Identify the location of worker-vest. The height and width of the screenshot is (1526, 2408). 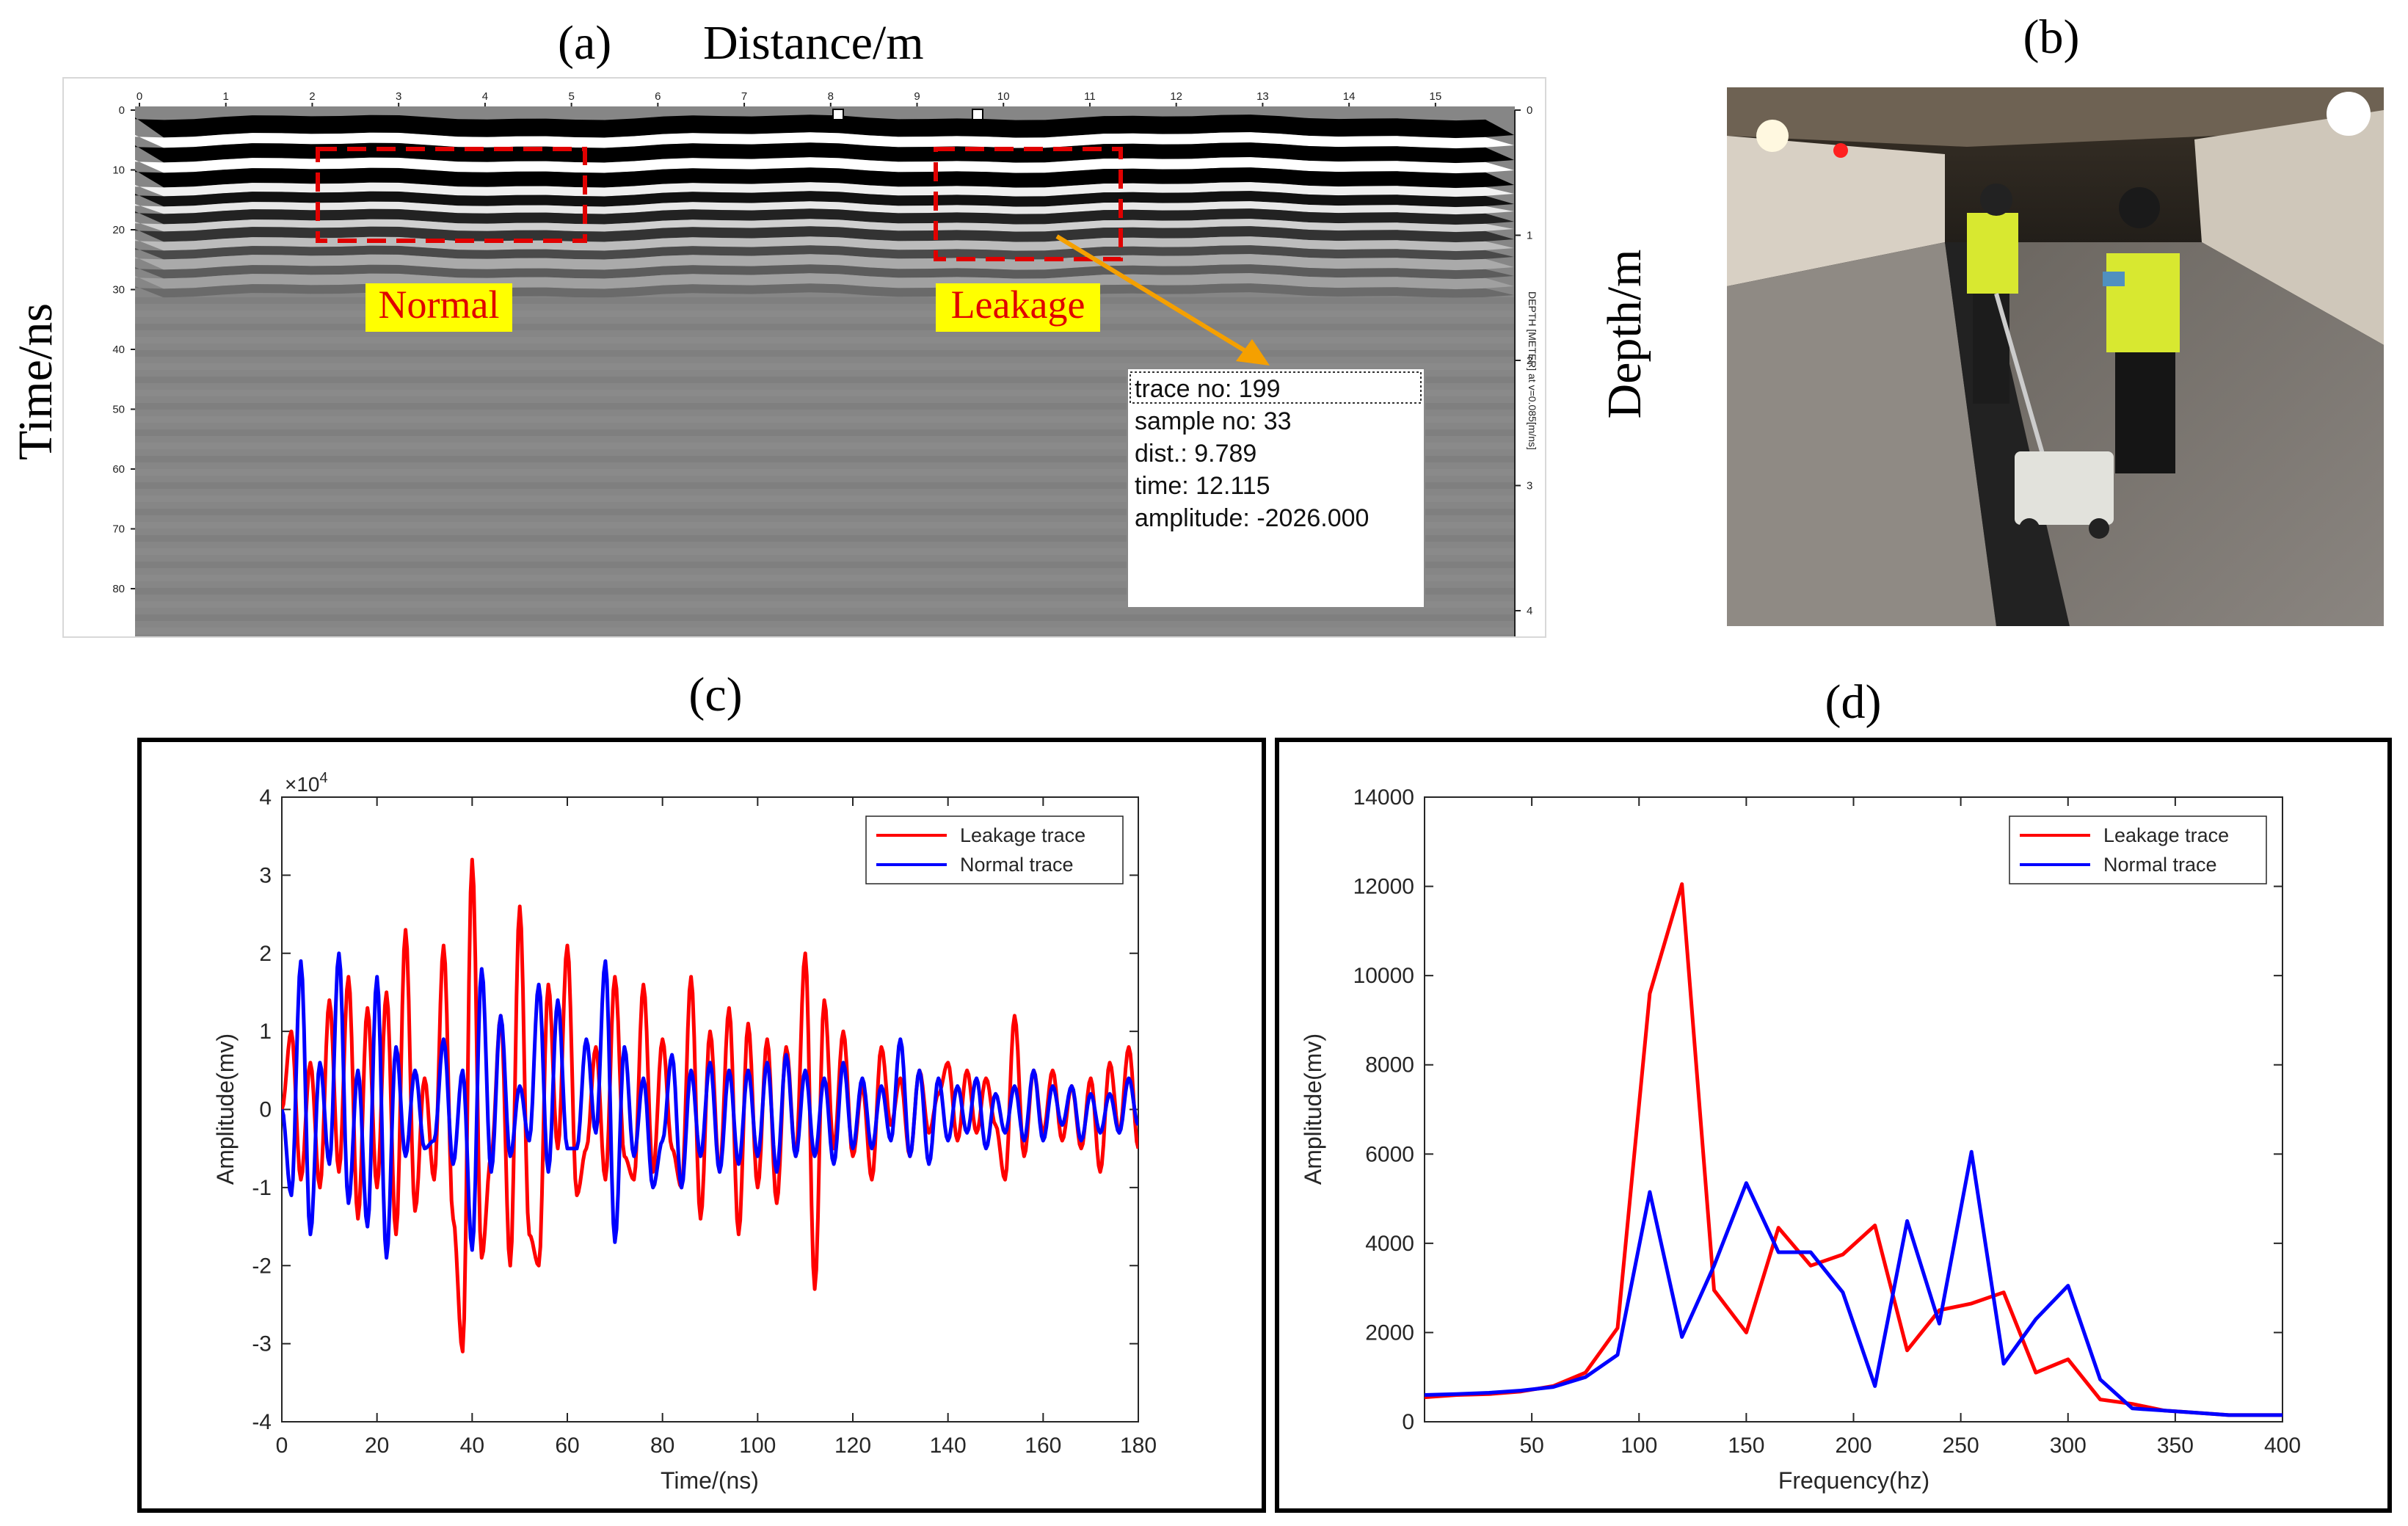
(2143, 302).